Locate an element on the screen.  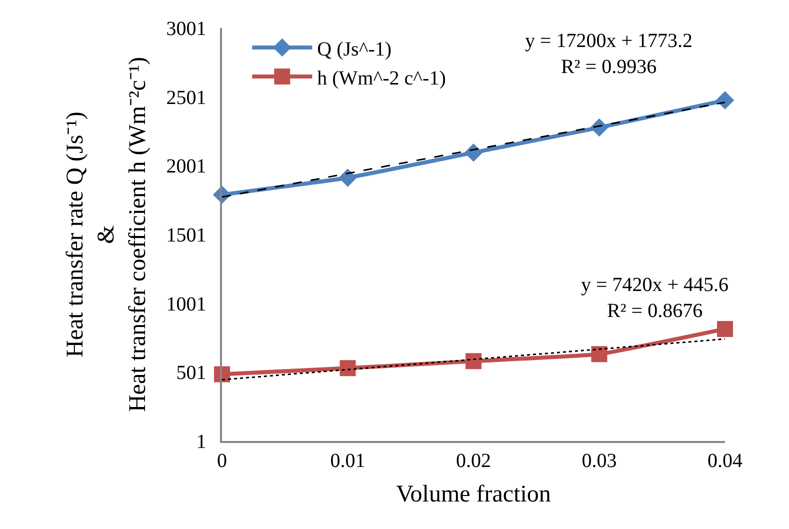
x-tick-label: 0.01 is located at coordinates (348, 461).